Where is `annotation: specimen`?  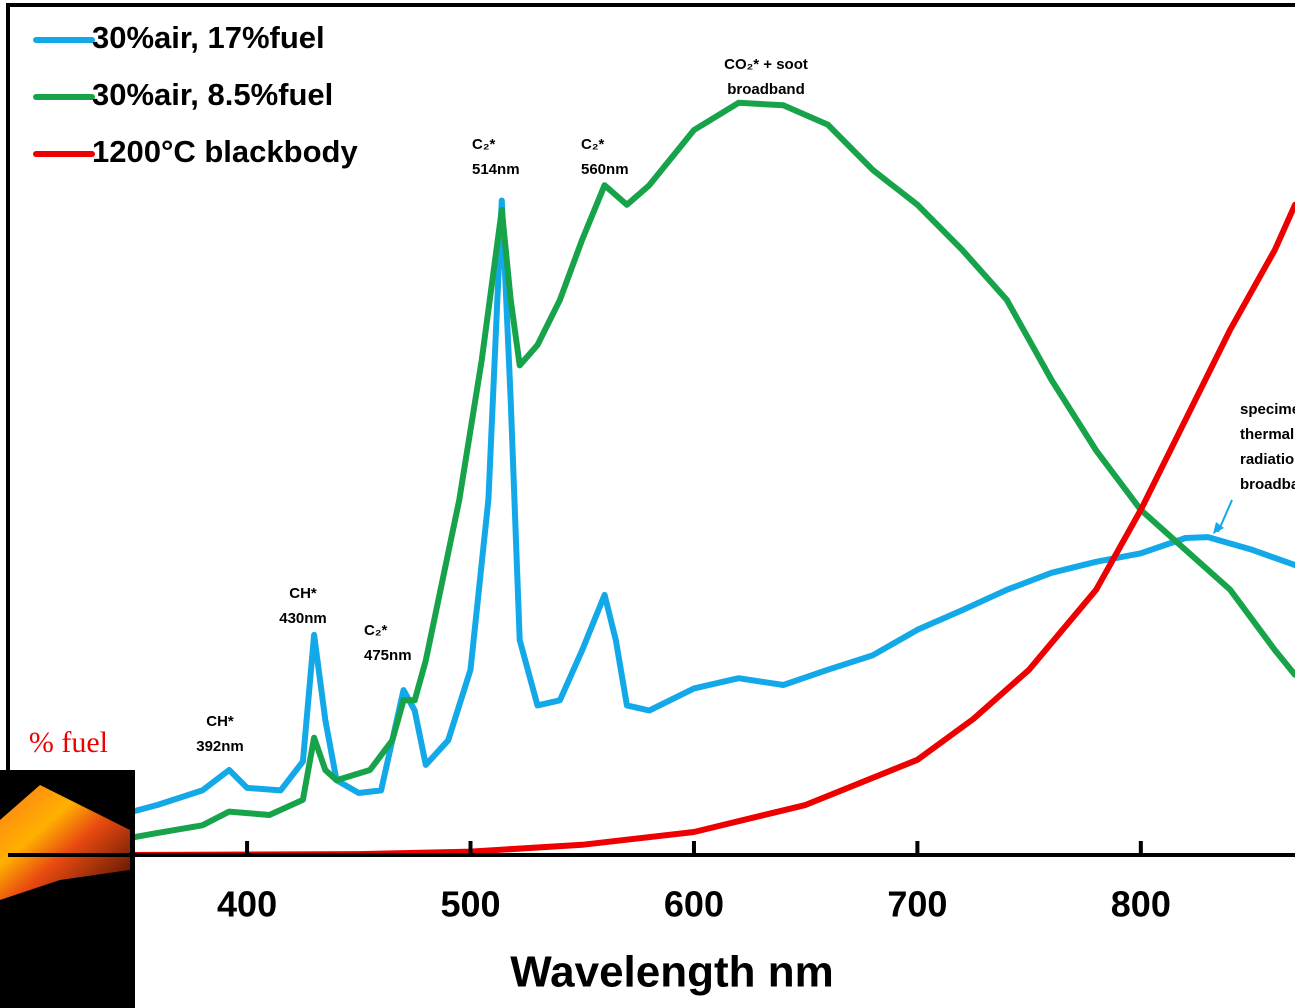 annotation: specimen is located at coordinates (1267, 409).